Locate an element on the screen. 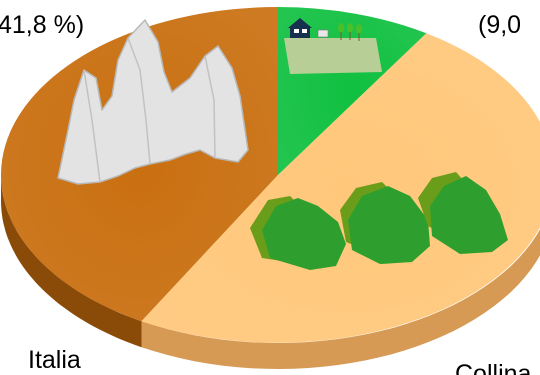  italia-label: Italia is located at coordinates (54, 360).